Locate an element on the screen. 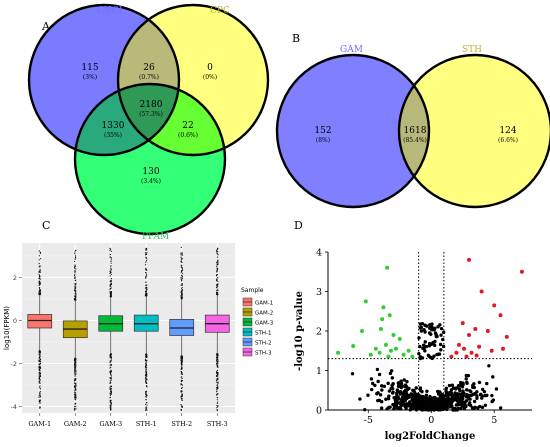  y-axis-label: -log10 p-value is located at coordinates (299, 331).